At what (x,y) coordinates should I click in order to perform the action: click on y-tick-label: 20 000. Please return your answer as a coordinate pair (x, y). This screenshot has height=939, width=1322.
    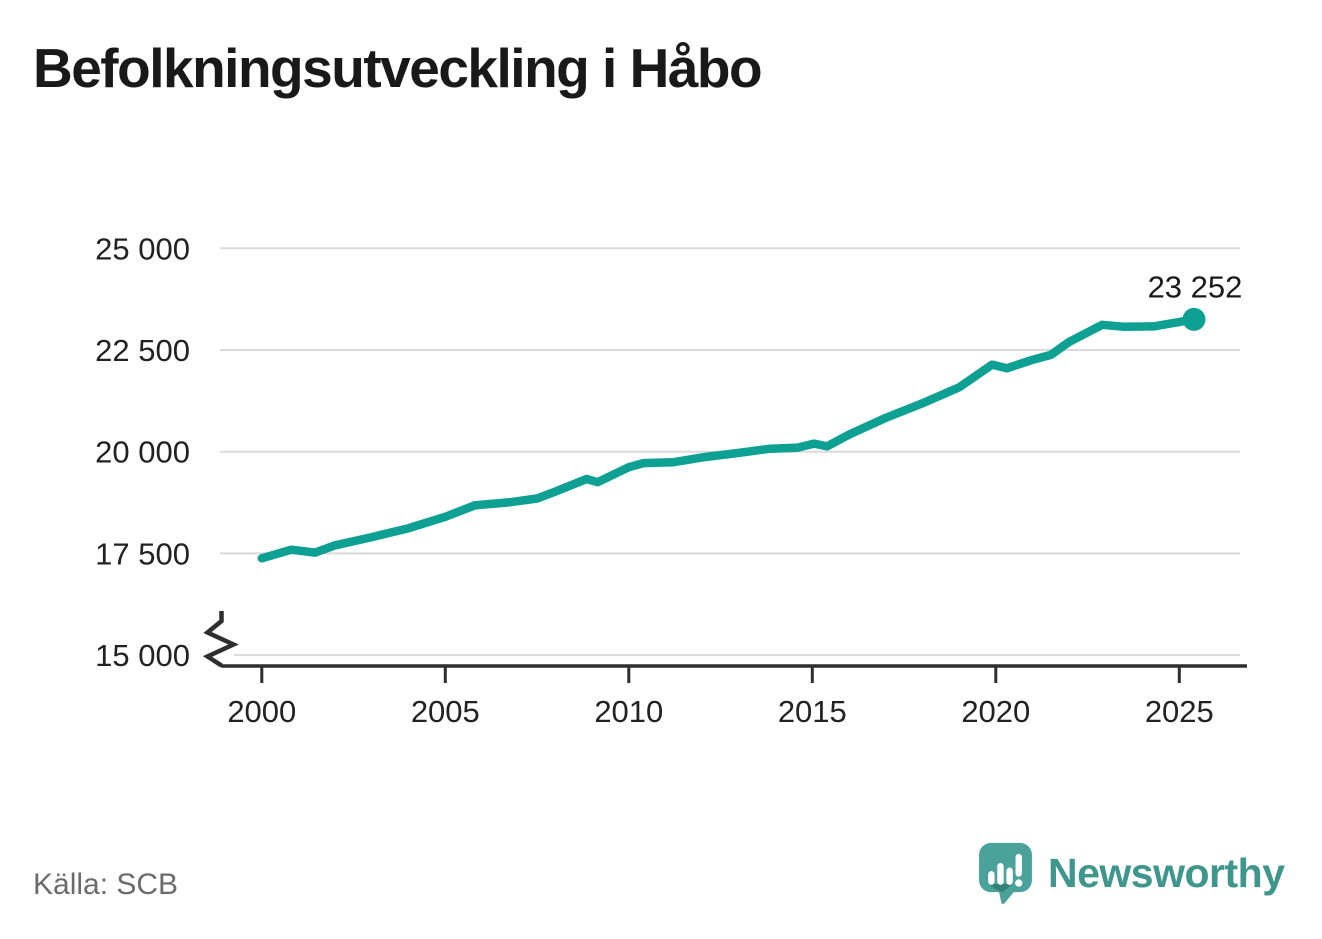
    Looking at the image, I should click on (142, 452).